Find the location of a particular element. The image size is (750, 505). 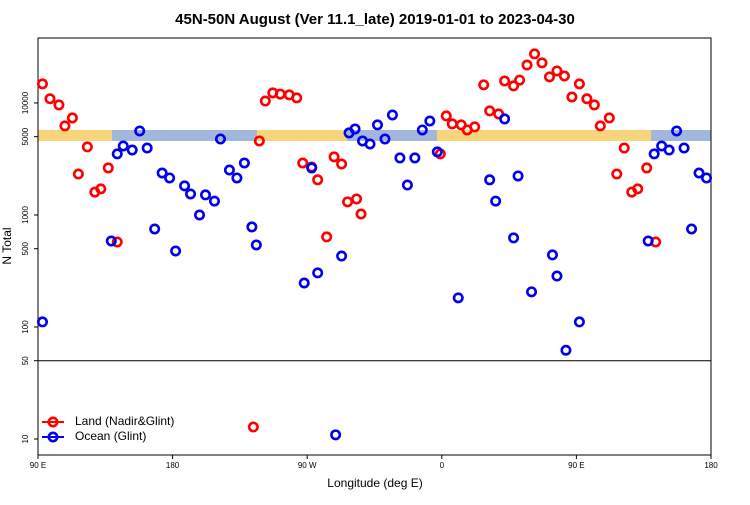

y-tick-label: 10000 is located at coordinates (25, 102).